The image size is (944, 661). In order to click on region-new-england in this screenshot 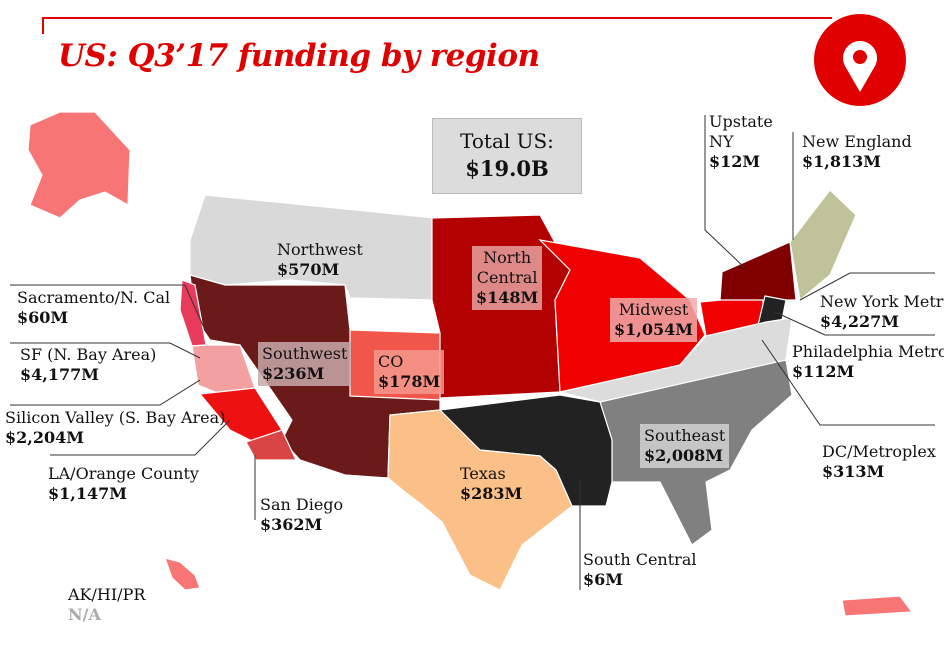, I will do `click(823, 245)`.